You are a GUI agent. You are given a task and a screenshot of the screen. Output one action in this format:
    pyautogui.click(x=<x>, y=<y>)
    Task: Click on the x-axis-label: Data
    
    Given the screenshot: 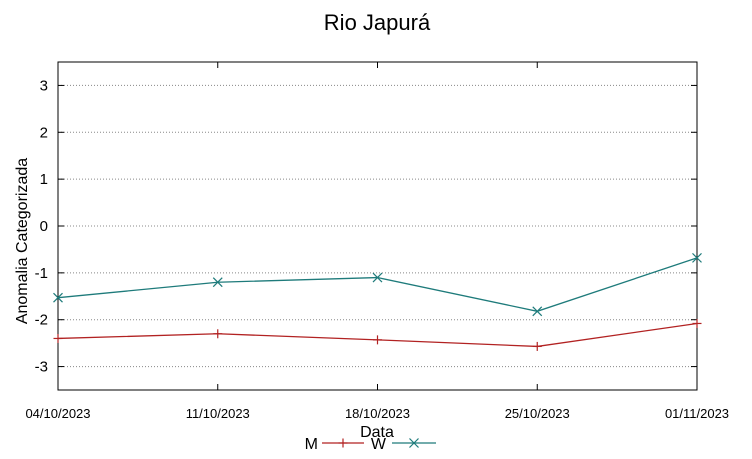 What is the action you would take?
    pyautogui.click(x=377, y=432)
    